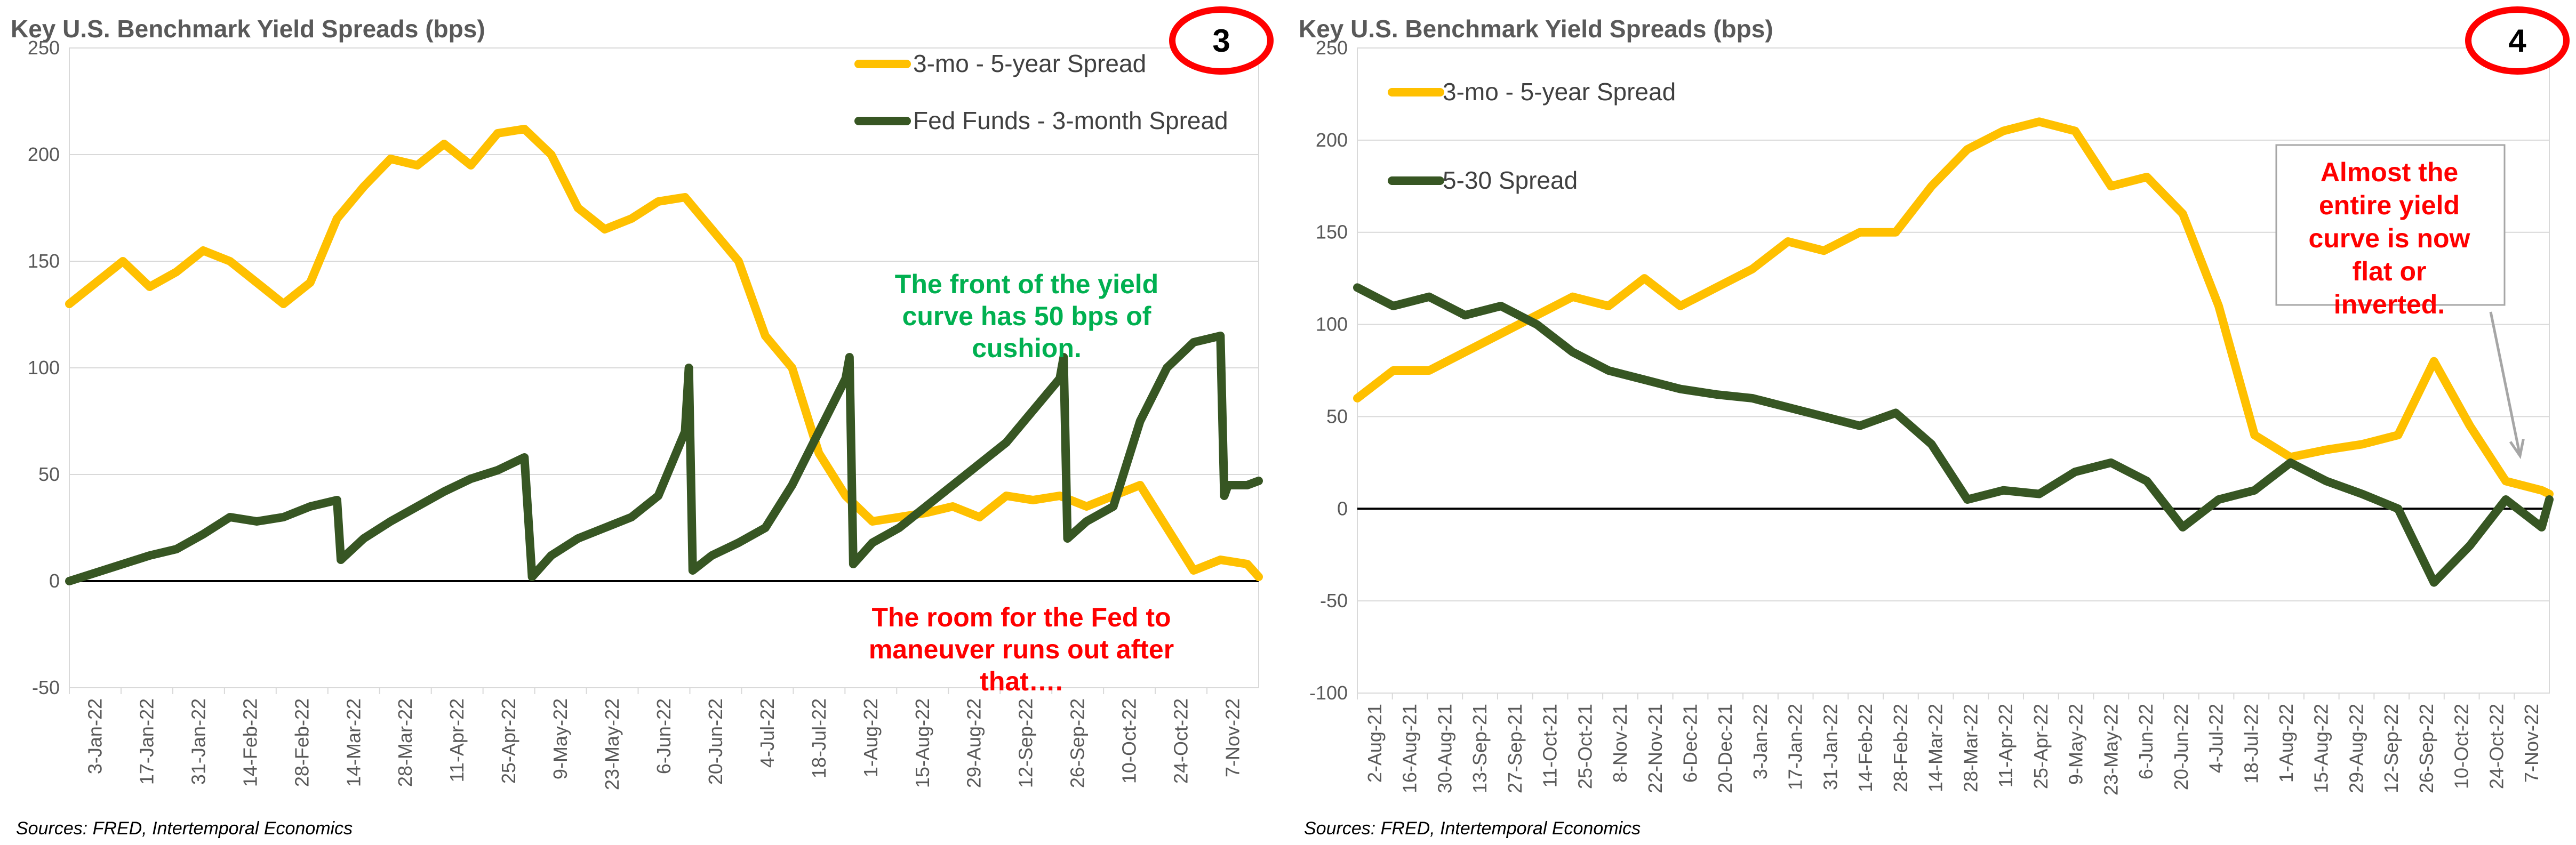 The height and width of the screenshot is (845, 2576). I want to click on x-tick-label: 25-Apr-22, so click(508, 741).